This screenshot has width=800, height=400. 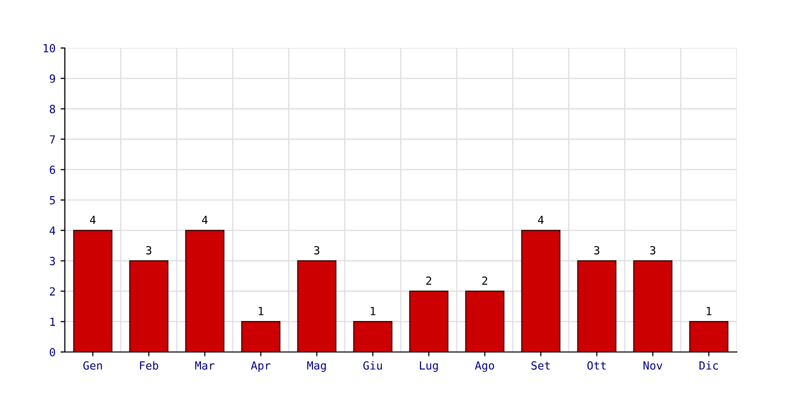 What do you see at coordinates (53, 230) in the screenshot?
I see `y-tick-label: 4` at bounding box center [53, 230].